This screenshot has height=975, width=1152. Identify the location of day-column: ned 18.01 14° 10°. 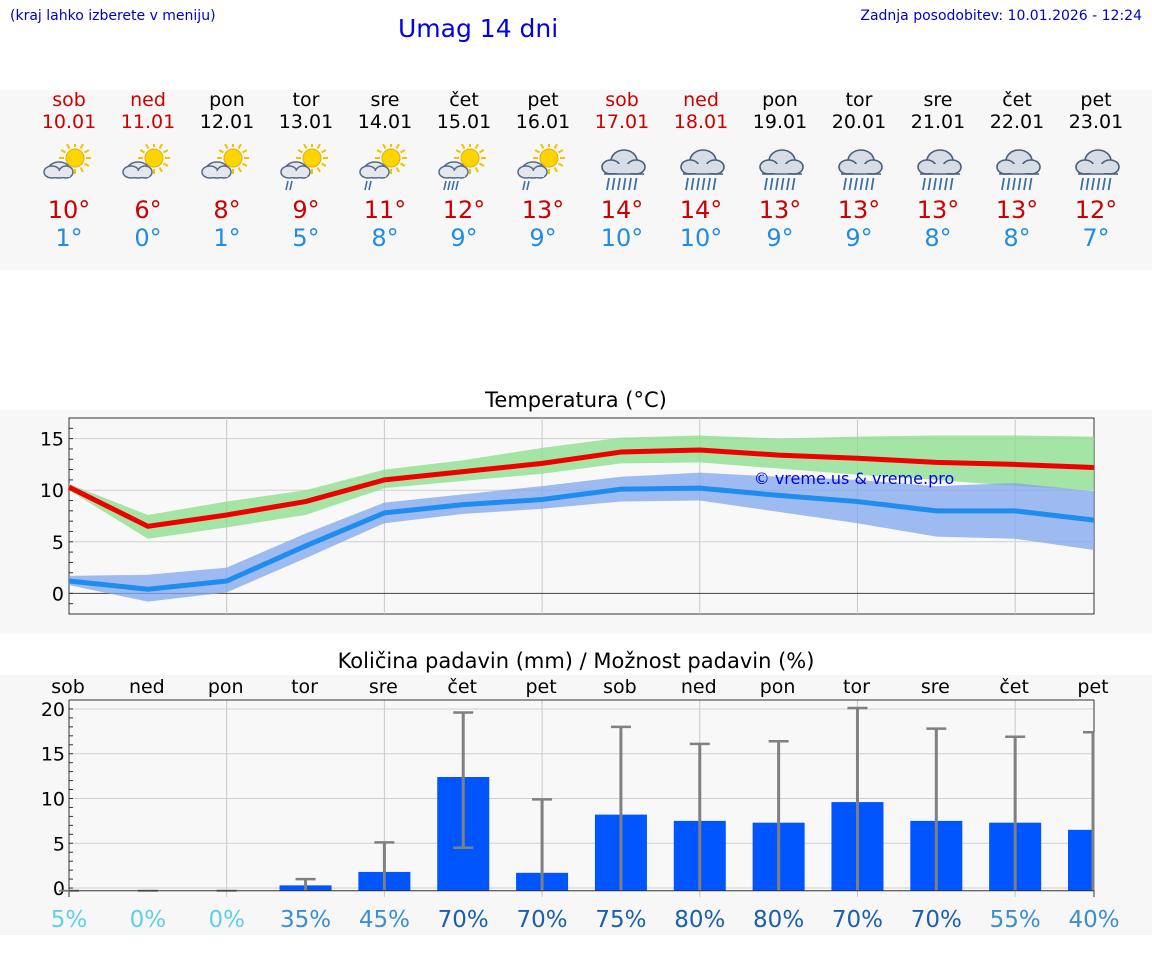
(701, 171).